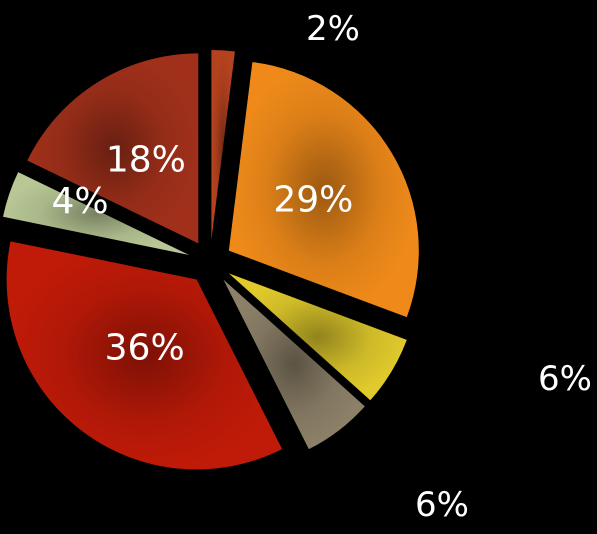 Image resolution: width=597 pixels, height=534 pixels. I want to click on slice-label: 29%, so click(313, 199).